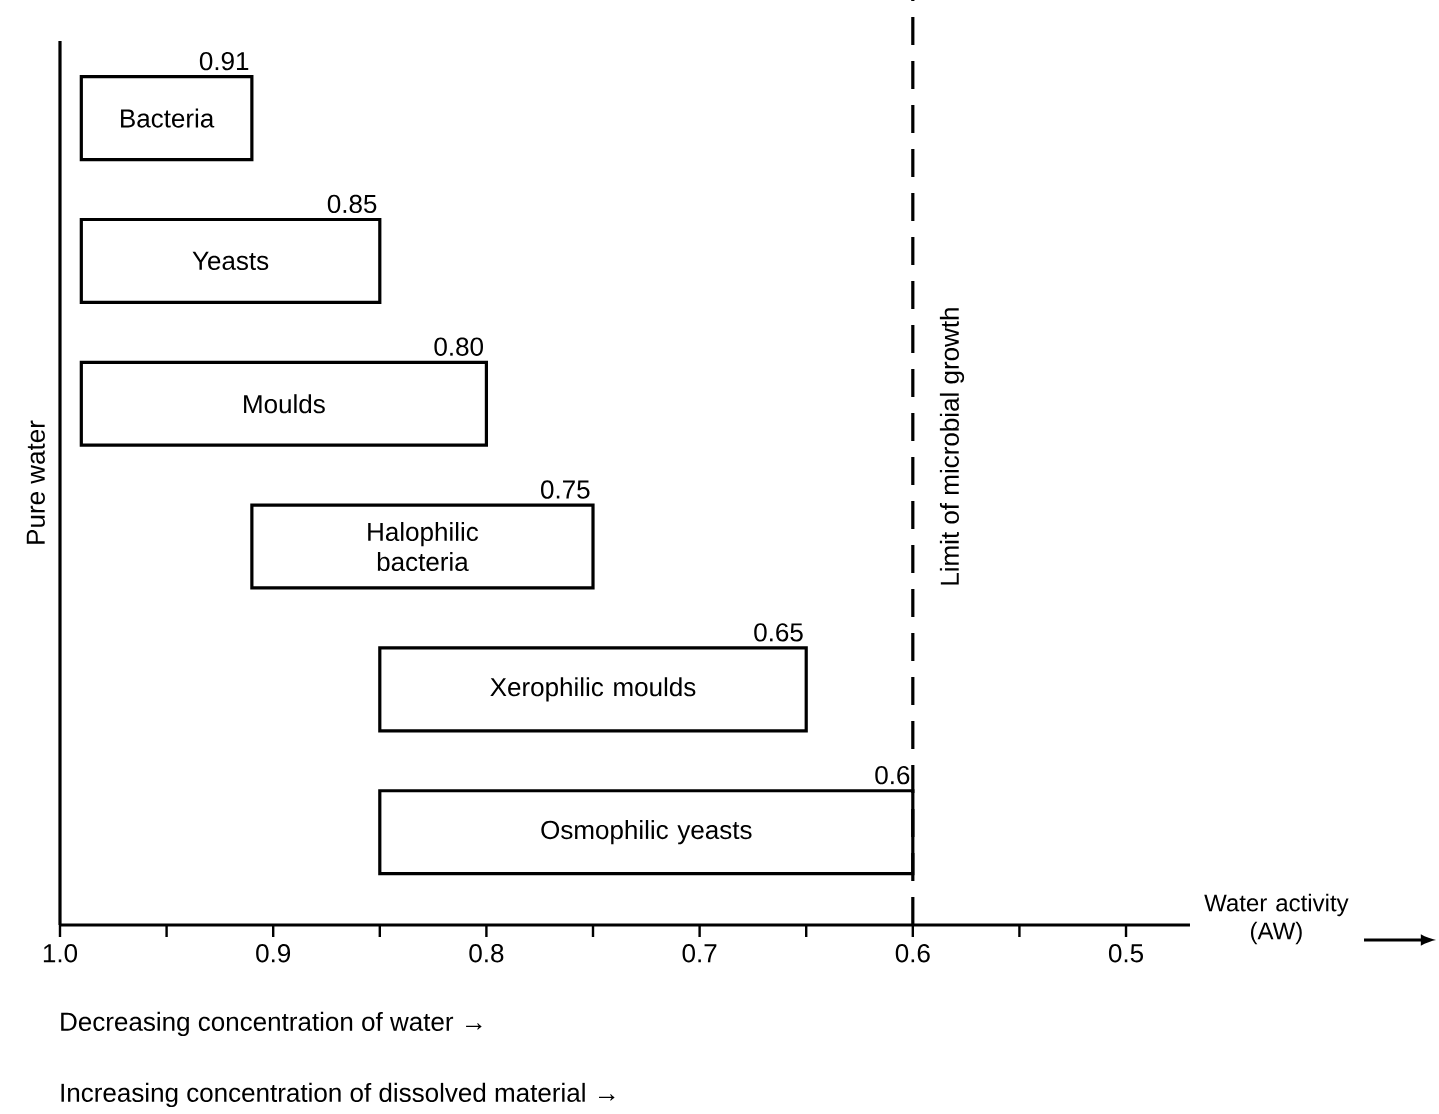  What do you see at coordinates (646, 832) in the screenshot?
I see `y-tick-label: Osmophilic yeasts` at bounding box center [646, 832].